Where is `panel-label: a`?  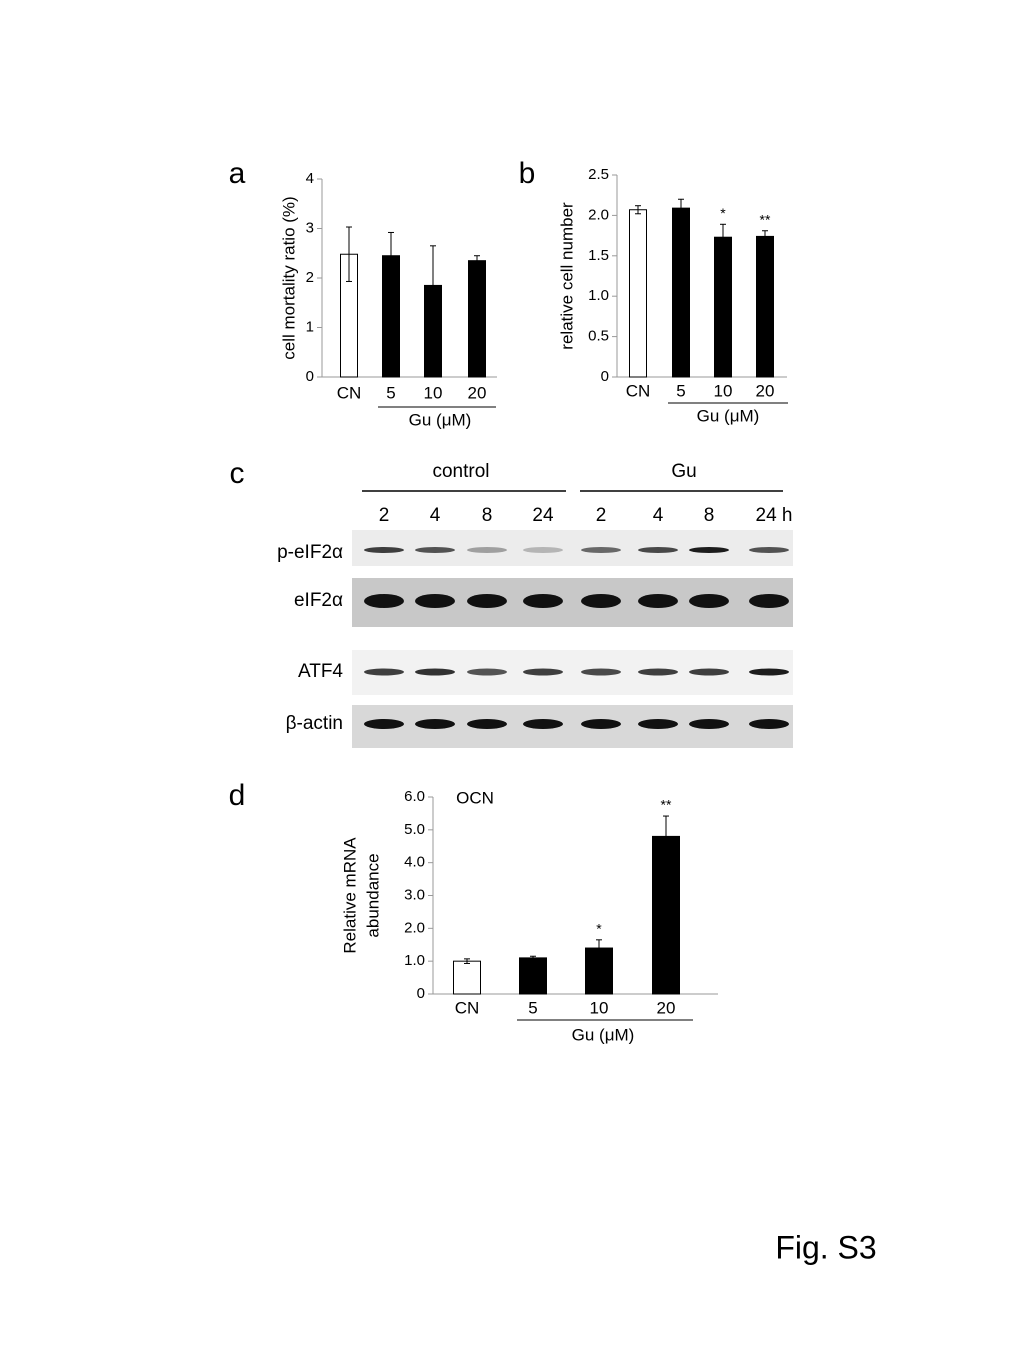 panel-label: a is located at coordinates (237, 173).